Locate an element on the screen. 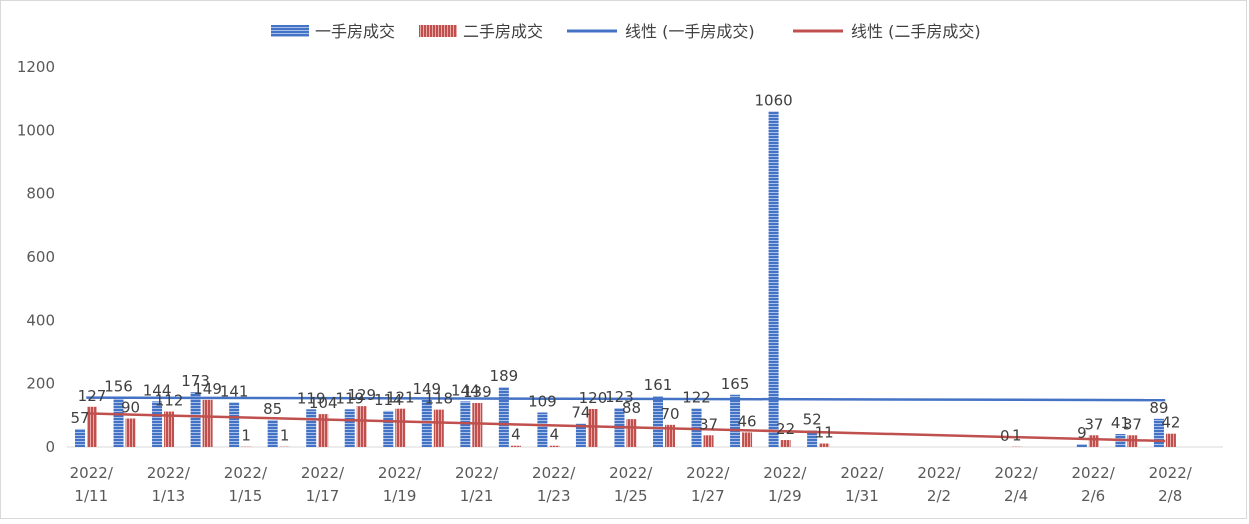  y-tick-label: 600 is located at coordinates (40, 257).